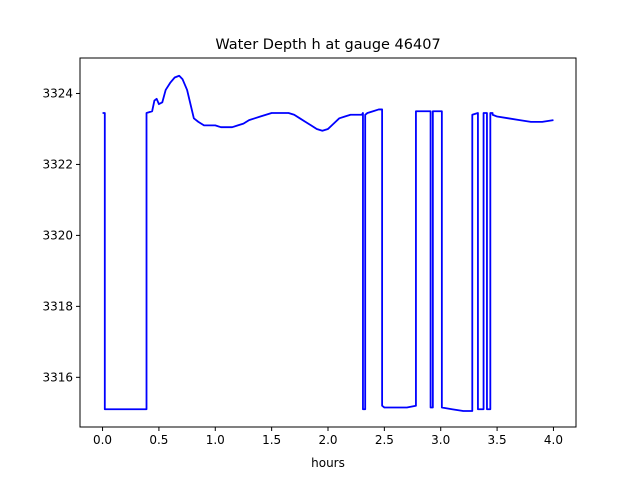  I want to click on x-tick-label: 3.5, so click(497, 440).